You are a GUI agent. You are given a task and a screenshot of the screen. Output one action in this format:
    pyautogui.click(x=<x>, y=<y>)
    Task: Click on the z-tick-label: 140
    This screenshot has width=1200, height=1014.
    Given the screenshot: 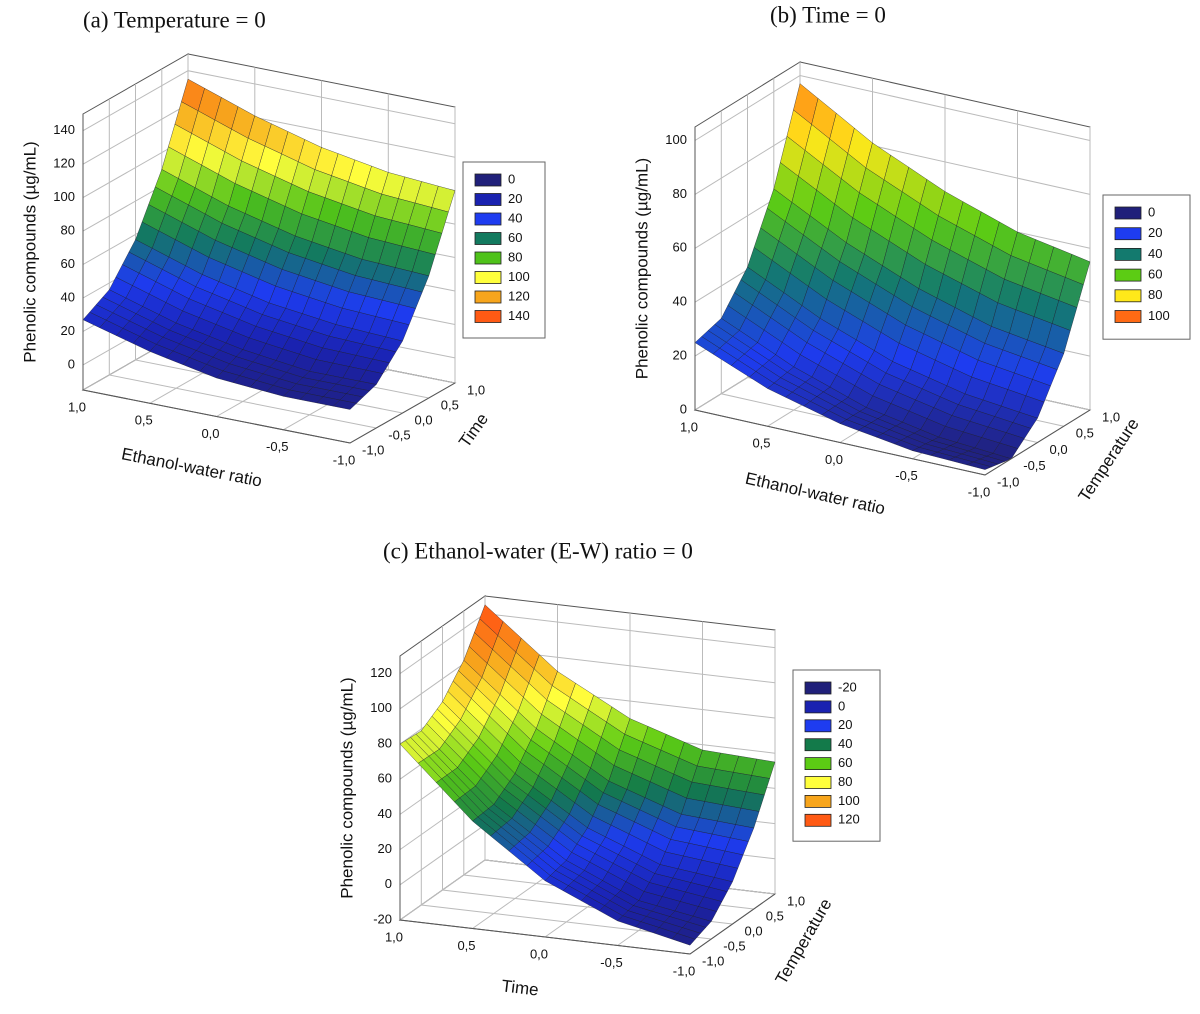 What is the action you would take?
    pyautogui.click(x=64, y=129)
    